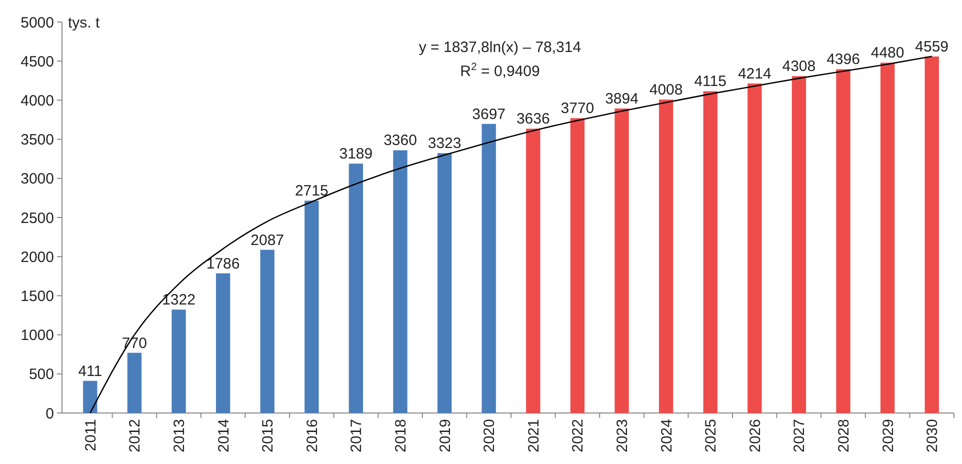 The width and height of the screenshot is (962, 464). What do you see at coordinates (932, 47) in the screenshot?
I see `data-label: 4559` at bounding box center [932, 47].